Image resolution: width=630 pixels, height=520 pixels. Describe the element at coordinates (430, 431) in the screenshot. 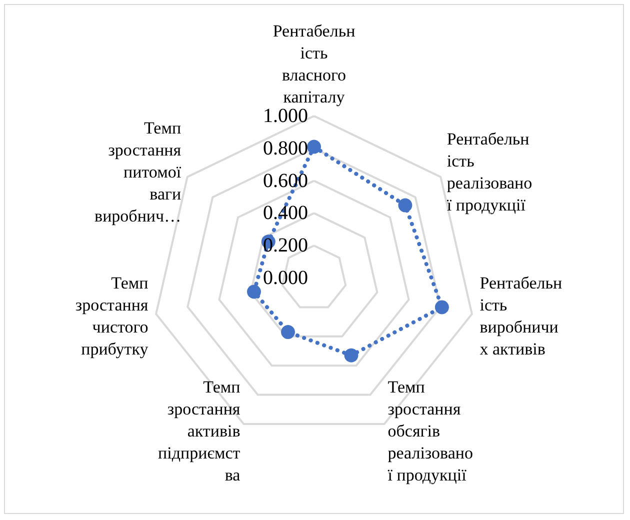

I see `spoke-label: Темп зростання обсягів реалізовано ї продукції` at that location.